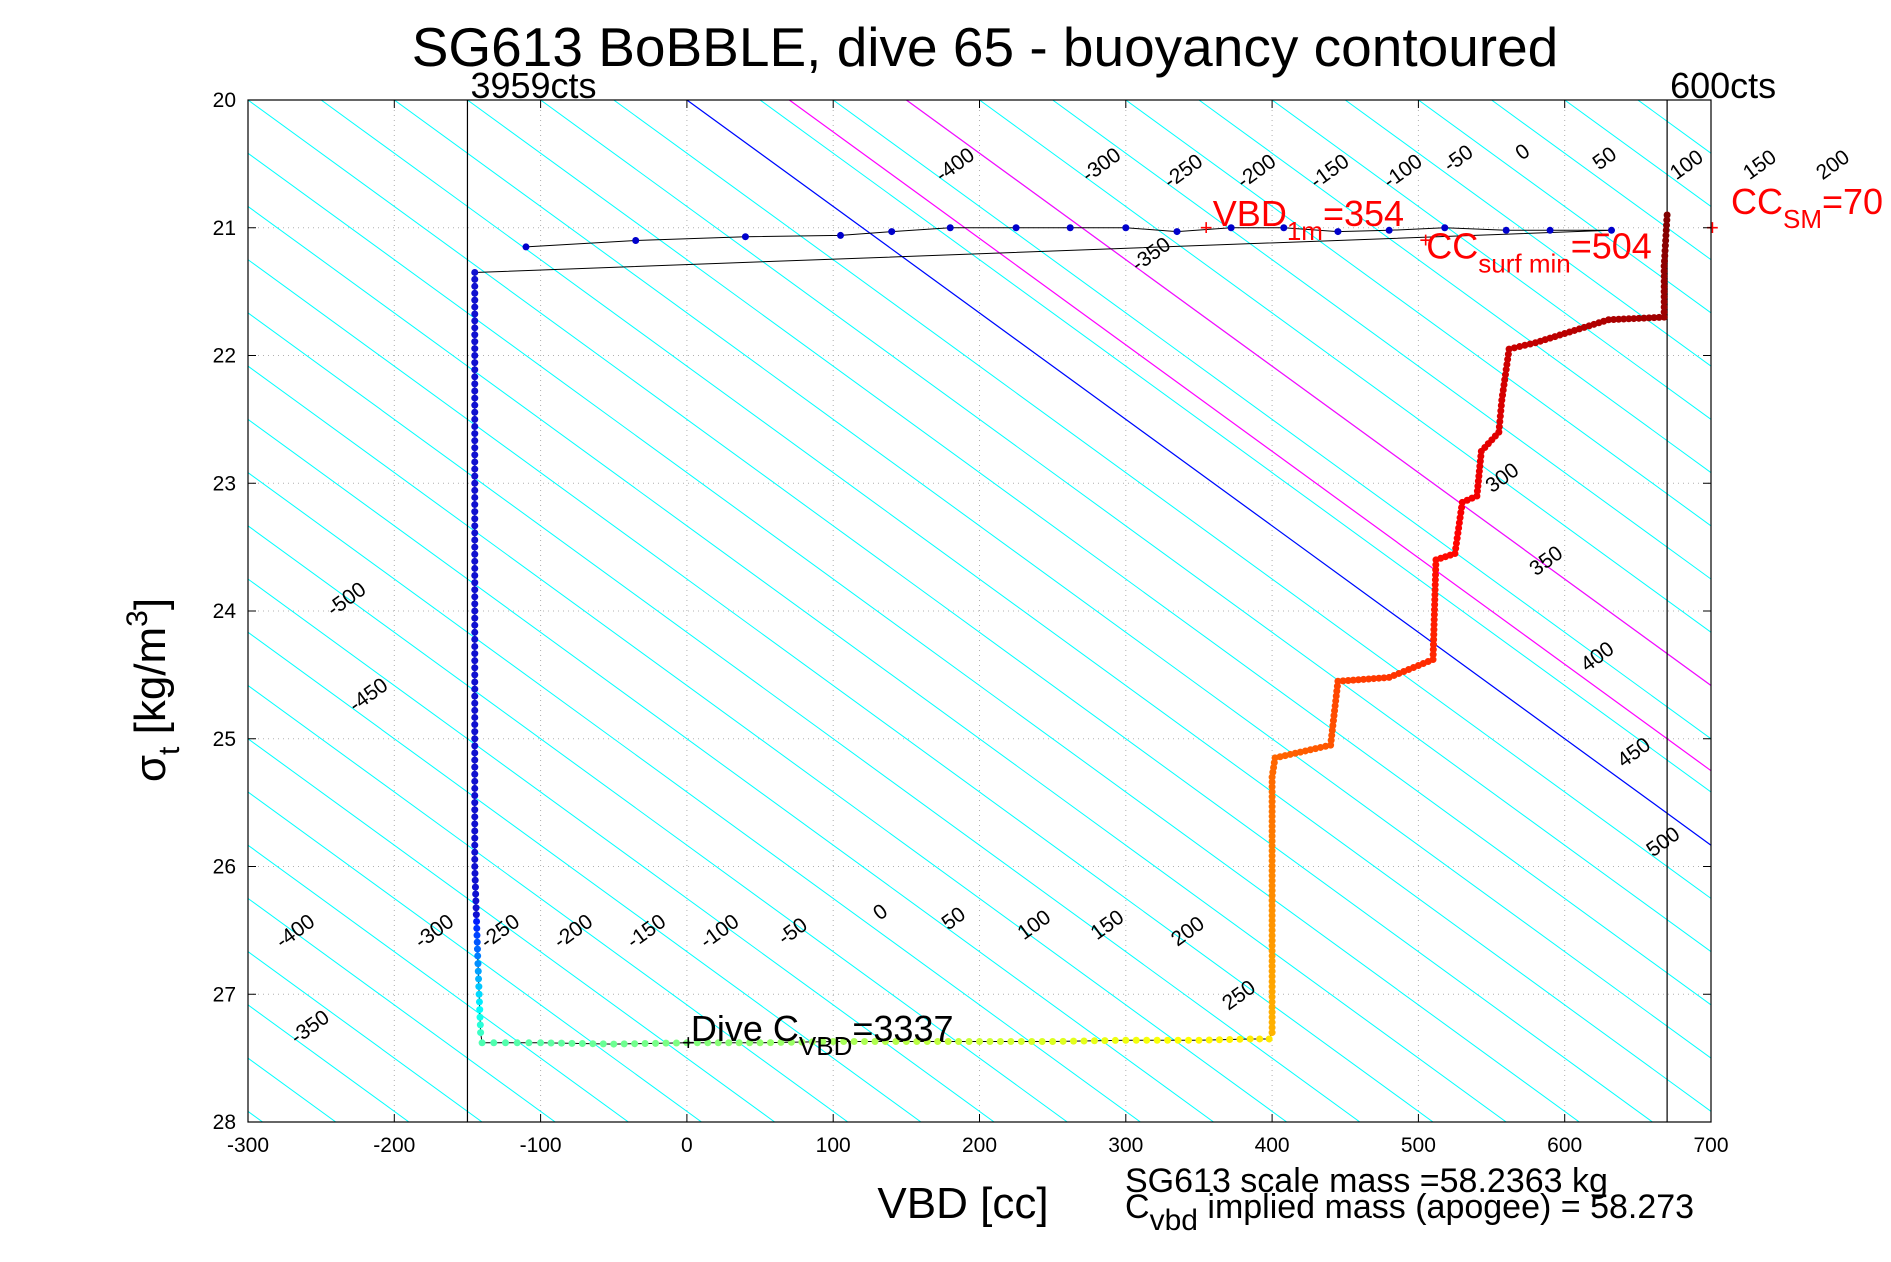  I want to click on contour-label: -450, so click(369, 695).